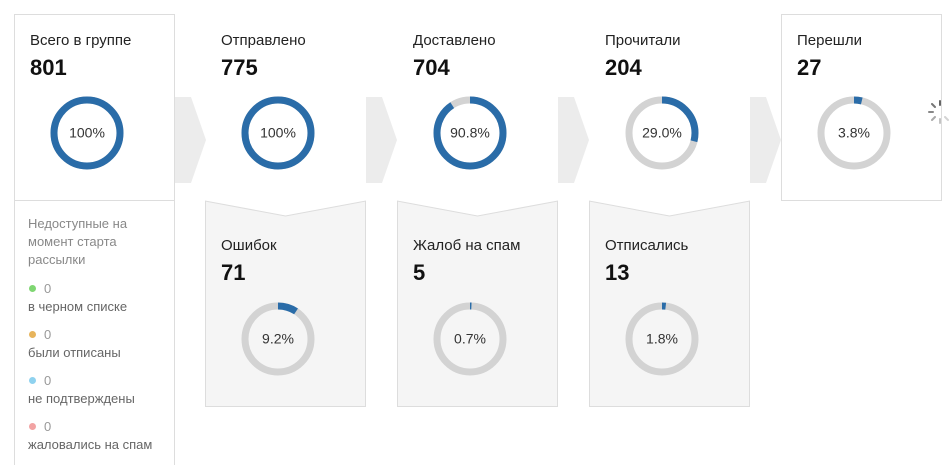  What do you see at coordinates (78, 306) in the screenshot?
I see `unavailable-label: в черном списке` at bounding box center [78, 306].